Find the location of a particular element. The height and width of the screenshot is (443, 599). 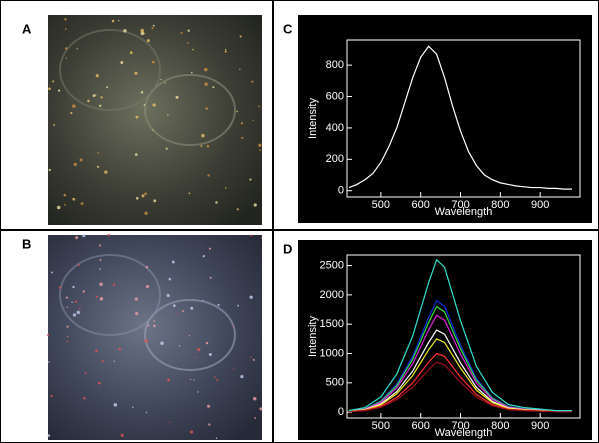

x-tick-label: 900 is located at coordinates (540, 205).